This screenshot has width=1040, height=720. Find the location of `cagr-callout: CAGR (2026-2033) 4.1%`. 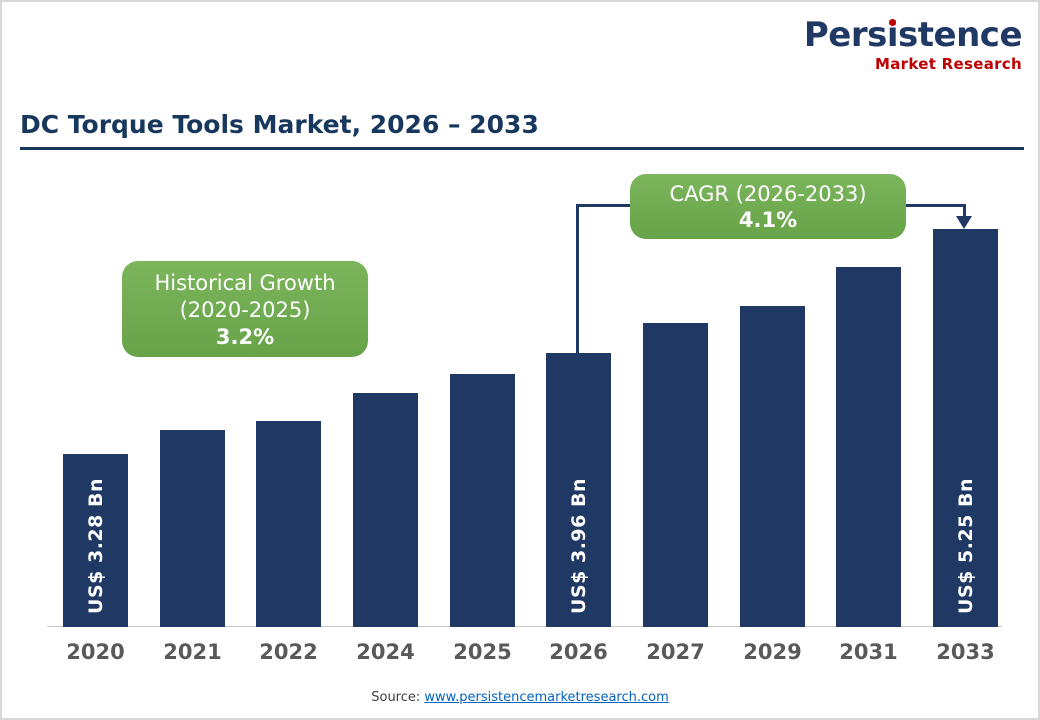

cagr-callout: CAGR (2026-2033) 4.1% is located at coordinates (768, 206).